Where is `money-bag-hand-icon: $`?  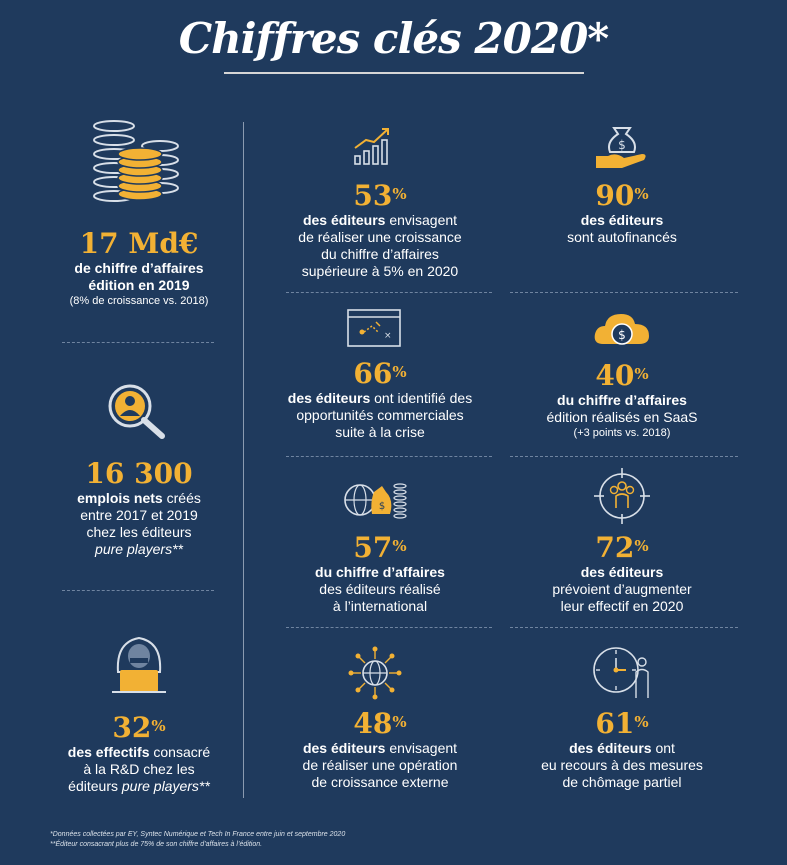
money-bag-hand-icon: $ is located at coordinates (621, 147).